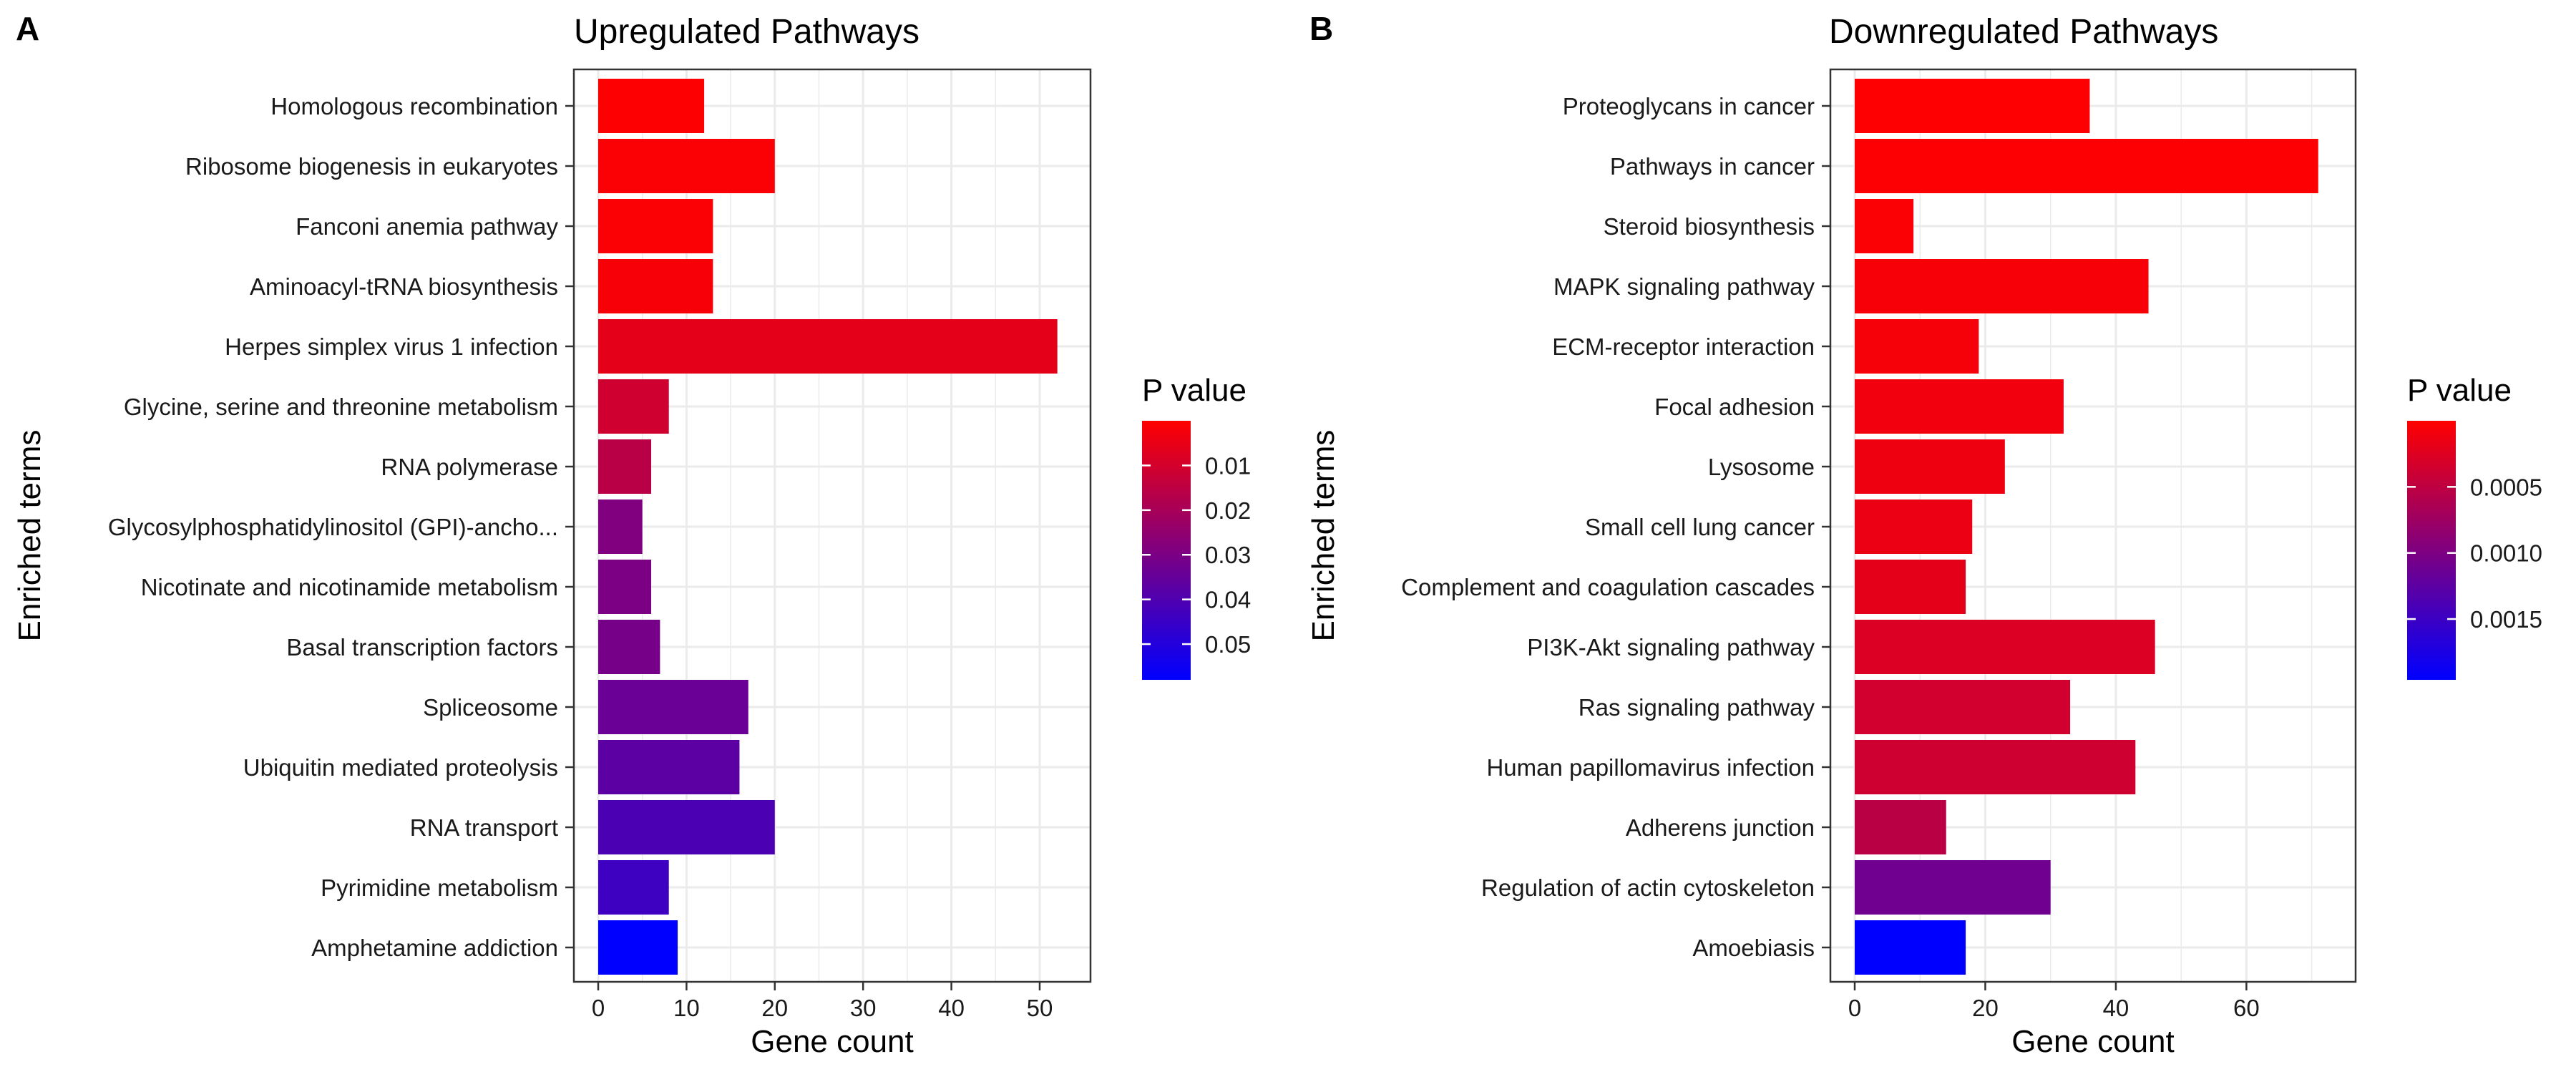  What do you see at coordinates (2506, 553) in the screenshot?
I see `colorbar-tick-label: 0.0010` at bounding box center [2506, 553].